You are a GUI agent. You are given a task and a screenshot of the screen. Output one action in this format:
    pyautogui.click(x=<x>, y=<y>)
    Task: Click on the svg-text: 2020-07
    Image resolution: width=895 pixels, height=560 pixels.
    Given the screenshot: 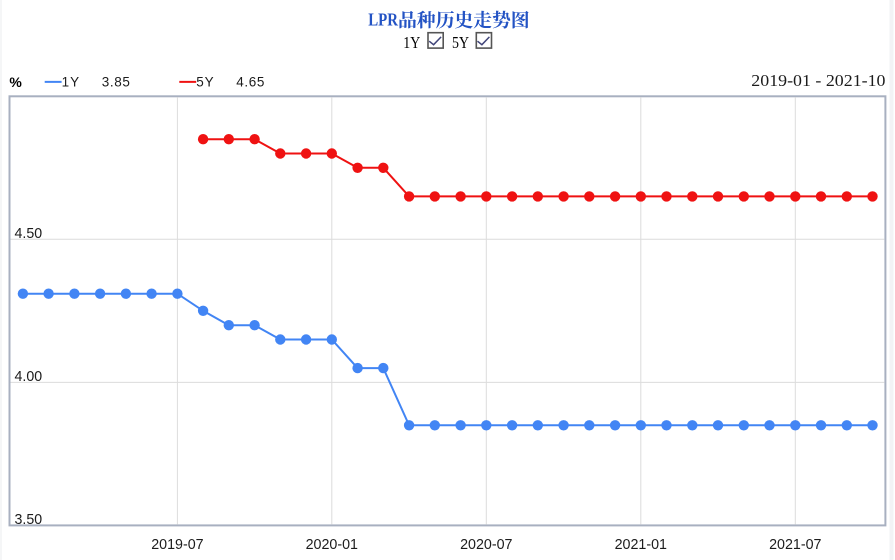 What is the action you would take?
    pyautogui.click(x=486, y=545)
    